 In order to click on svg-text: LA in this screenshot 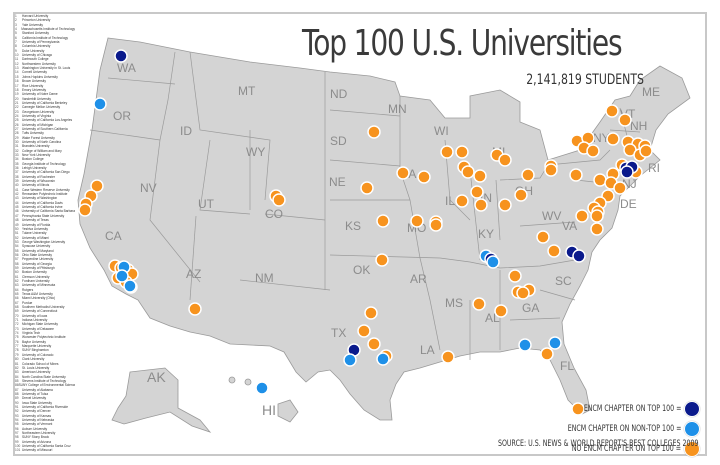, I will do `click(427, 350)`.